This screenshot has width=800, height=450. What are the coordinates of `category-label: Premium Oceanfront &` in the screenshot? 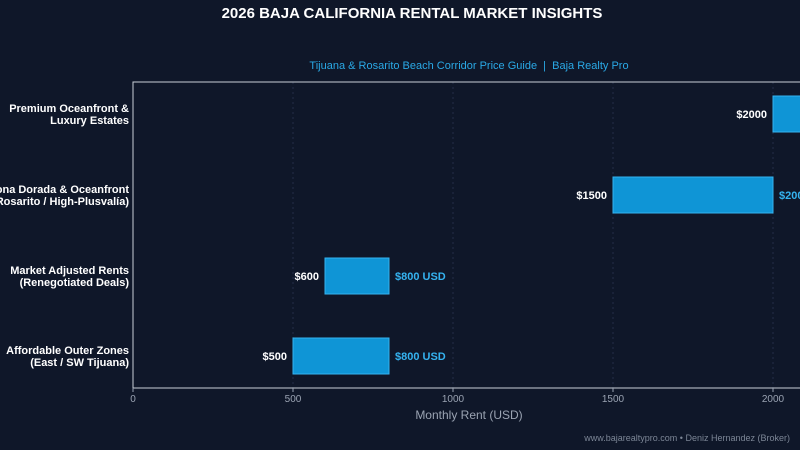 It's located at (69, 109).